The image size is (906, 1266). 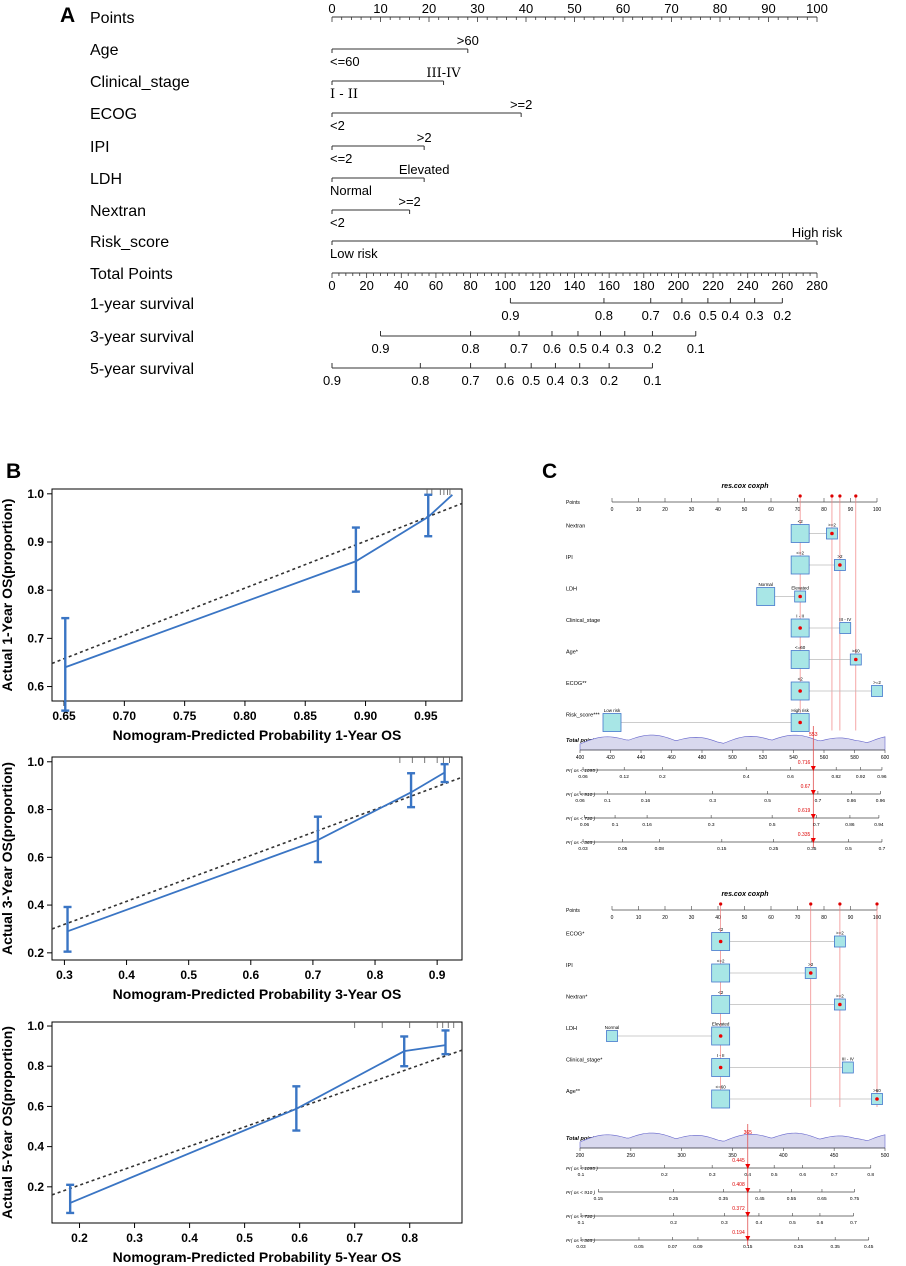 I want to click on points-tick-label: 0, so click(x=612, y=510).